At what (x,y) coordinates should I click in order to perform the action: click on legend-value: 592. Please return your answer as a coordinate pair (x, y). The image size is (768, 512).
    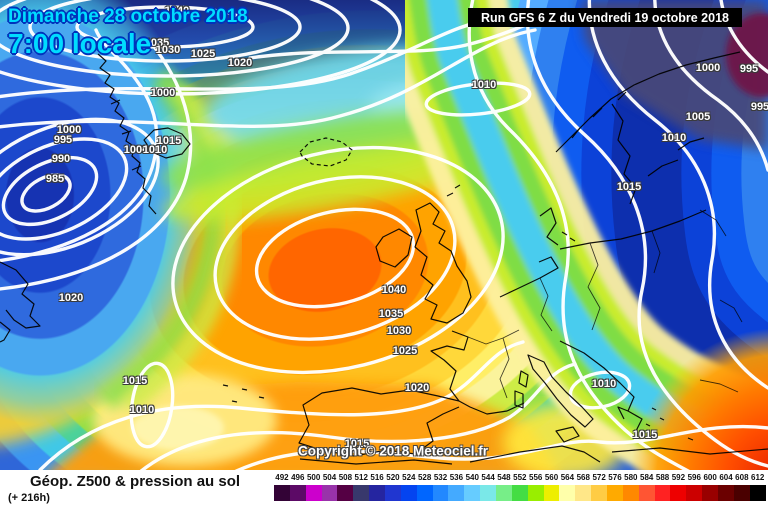
    Looking at the image, I should click on (678, 477).